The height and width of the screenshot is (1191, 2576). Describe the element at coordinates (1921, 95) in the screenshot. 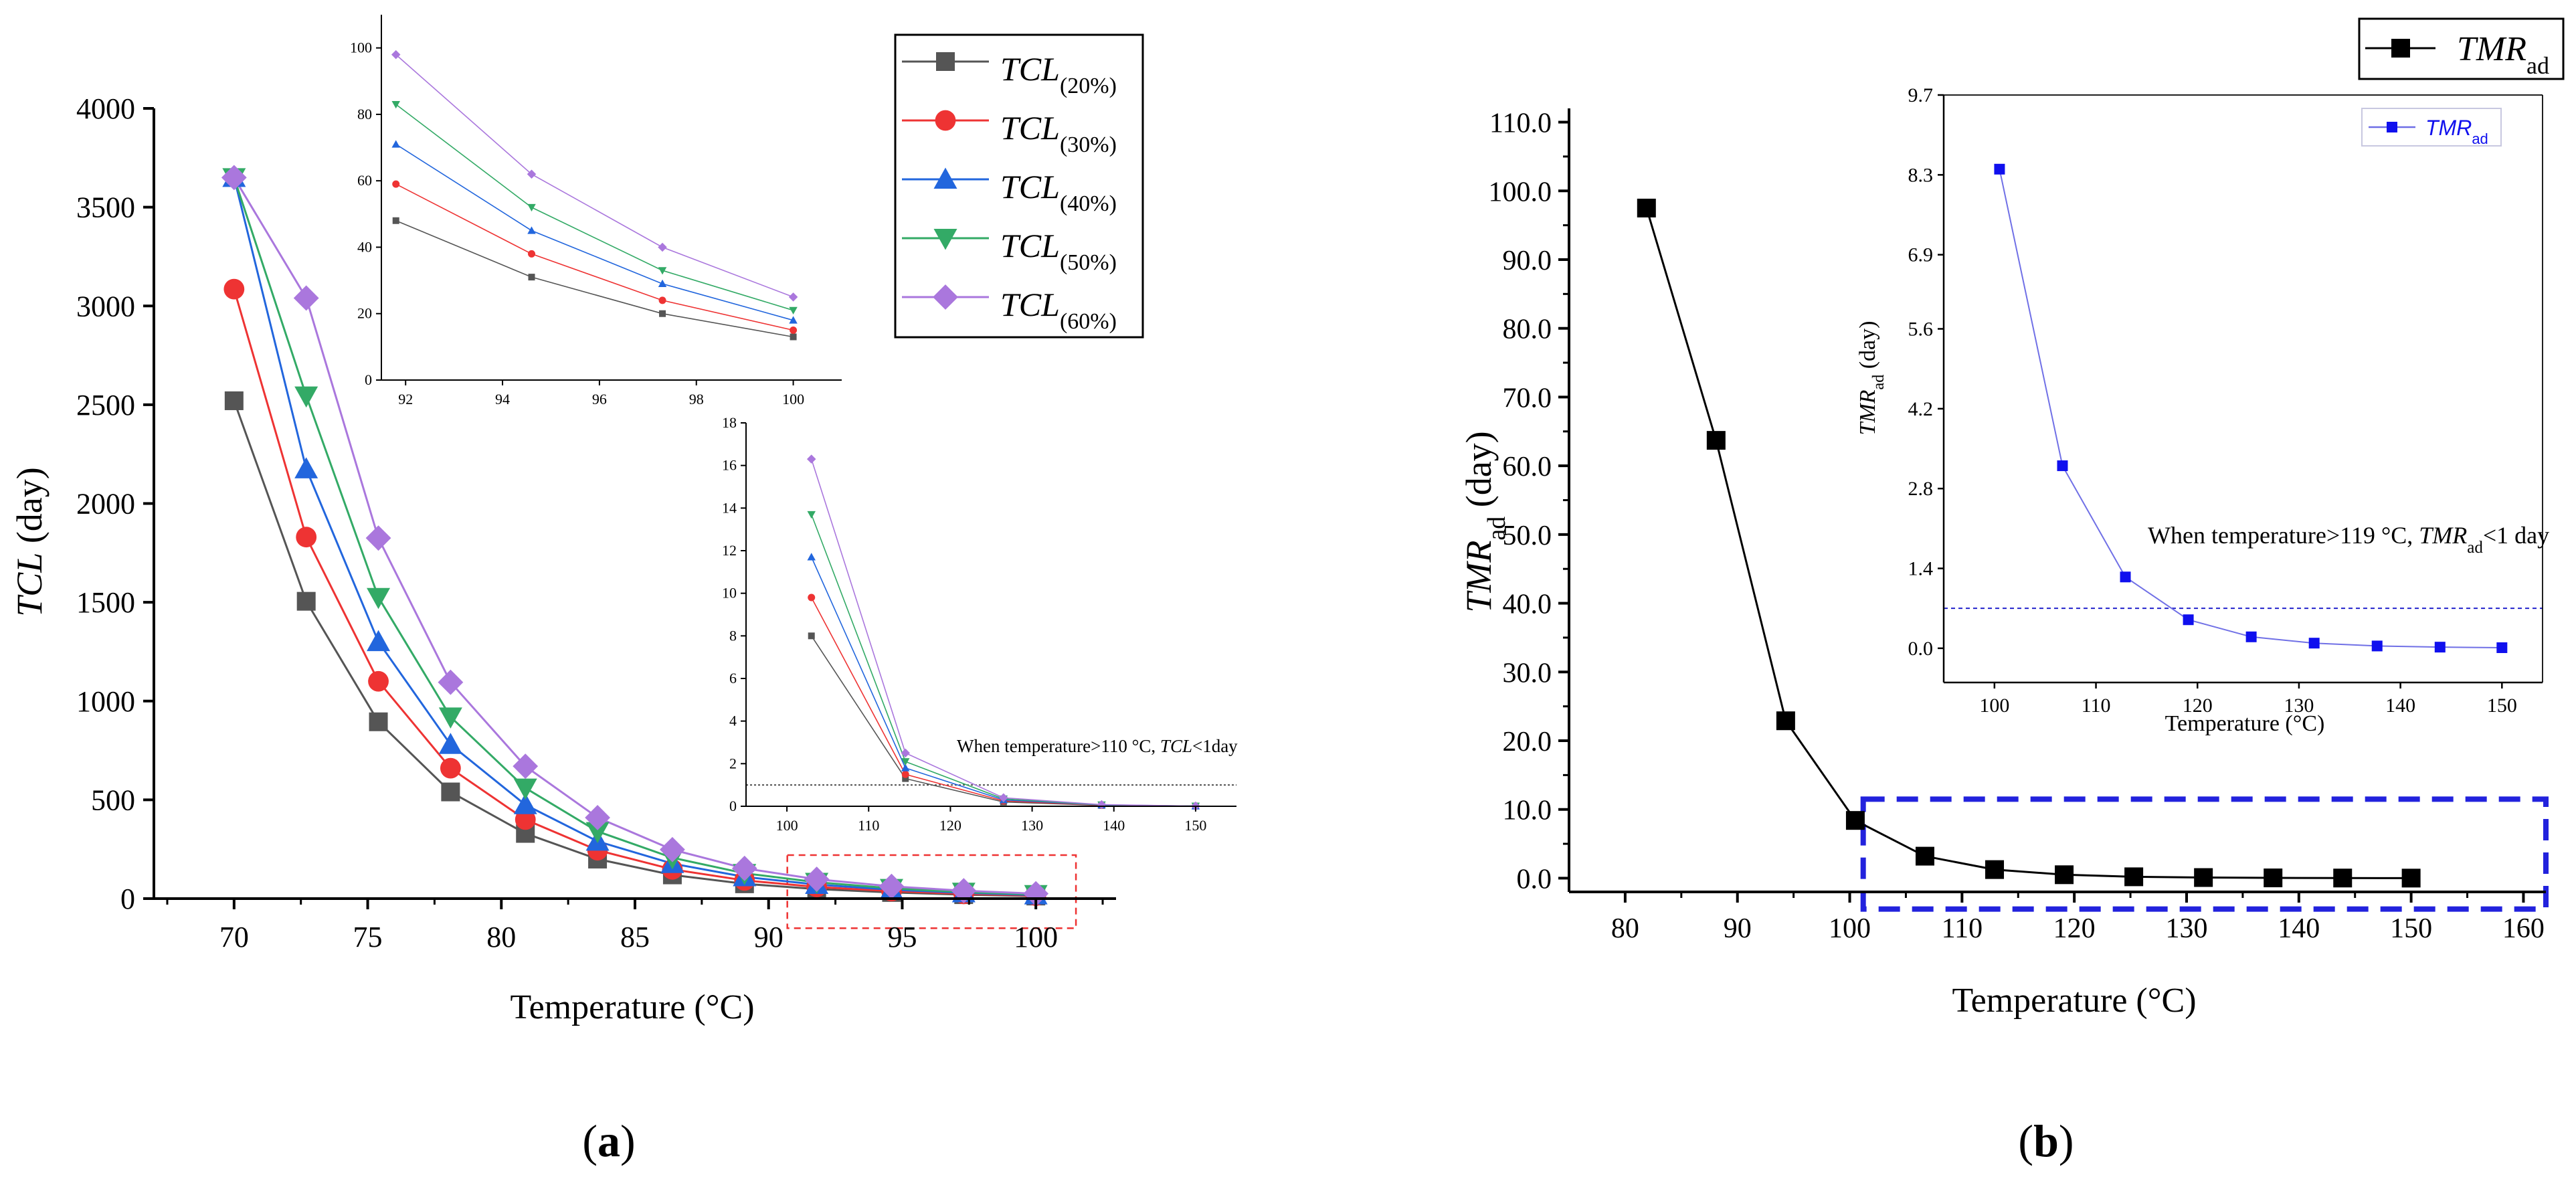

I see `inset-b-y-tick-label: 9.7` at that location.